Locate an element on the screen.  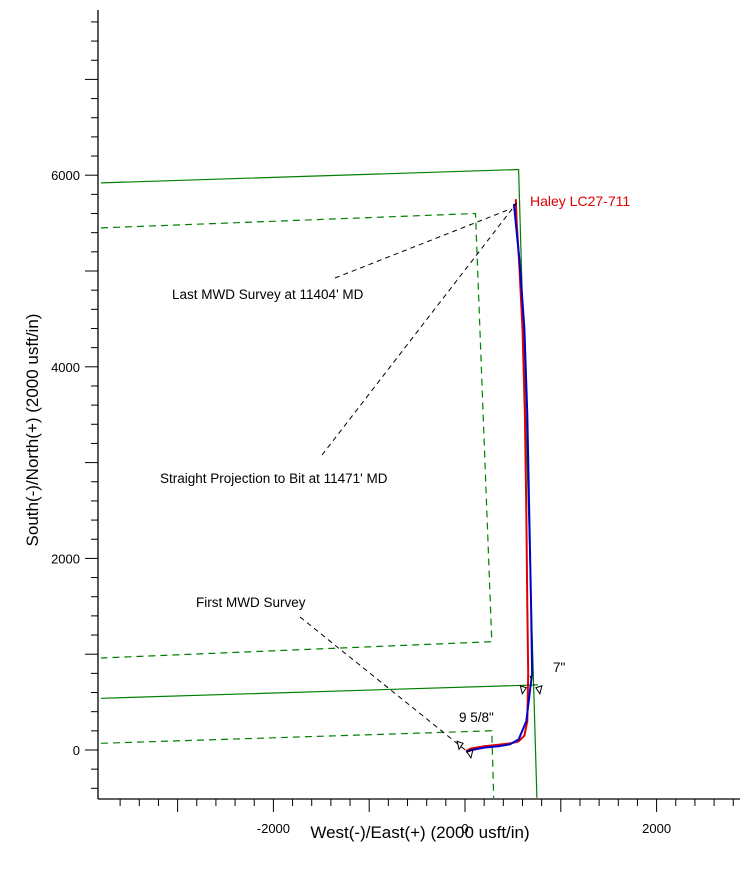
y-tick-label: 2000 is located at coordinates (65, 558).